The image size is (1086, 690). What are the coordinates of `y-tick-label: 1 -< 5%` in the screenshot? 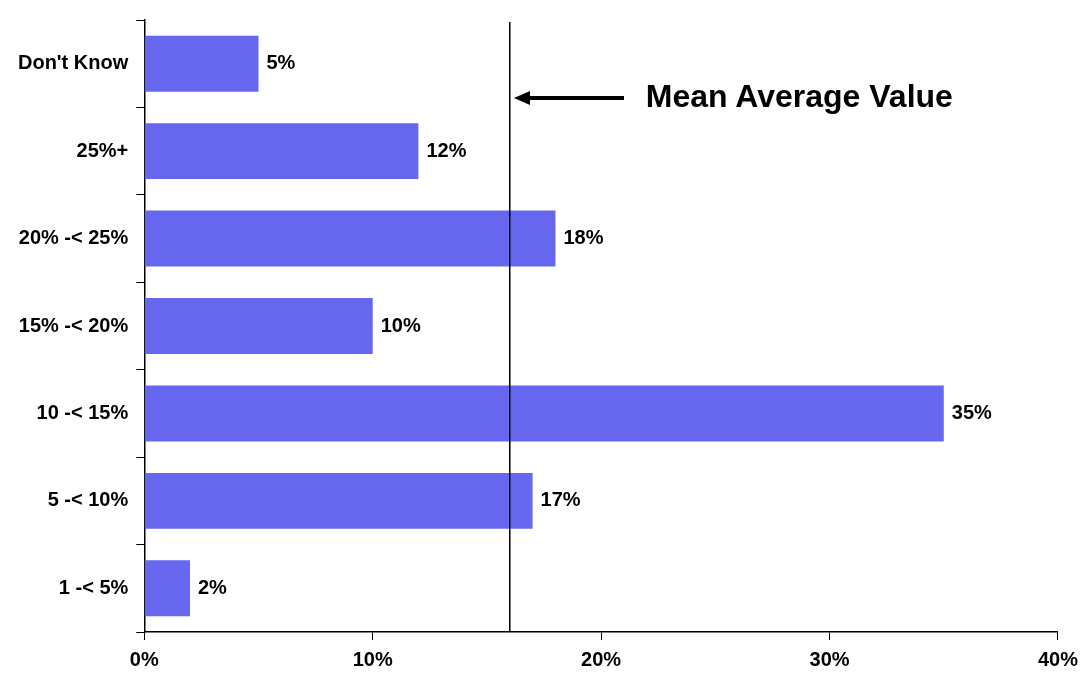 It's located at (93, 586).